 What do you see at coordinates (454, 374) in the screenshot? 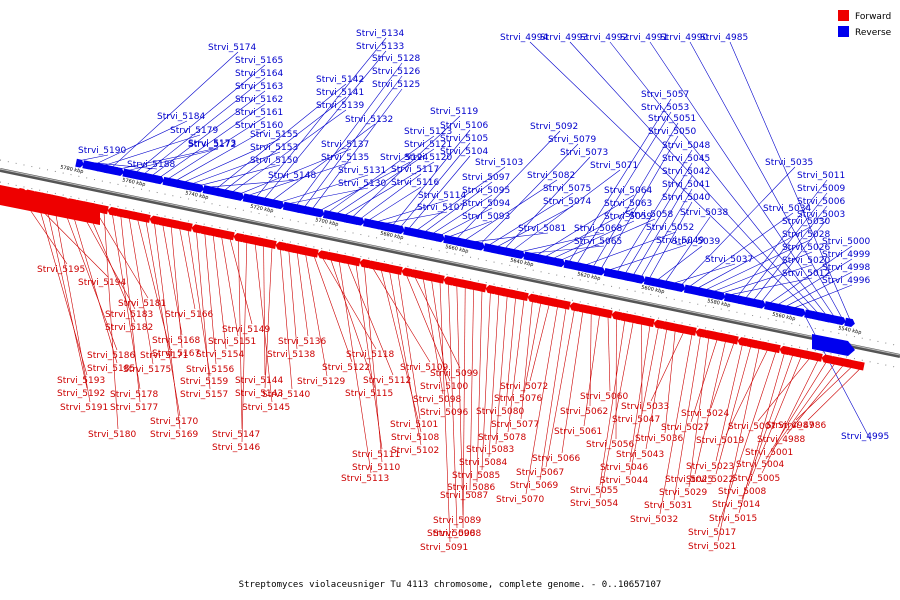
I see `gene-label: Strvi_5099` at bounding box center [454, 374].